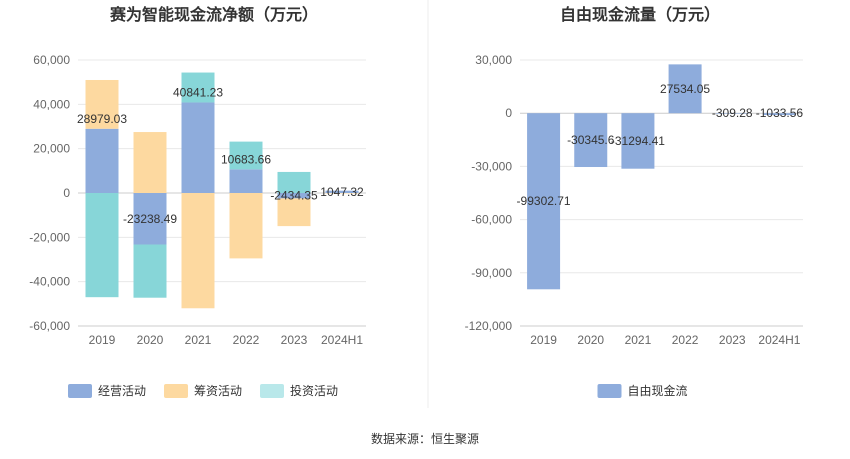  Describe the element at coordinates (658, 390) in the screenshot. I see `legend-label: 自由现金流` at that location.